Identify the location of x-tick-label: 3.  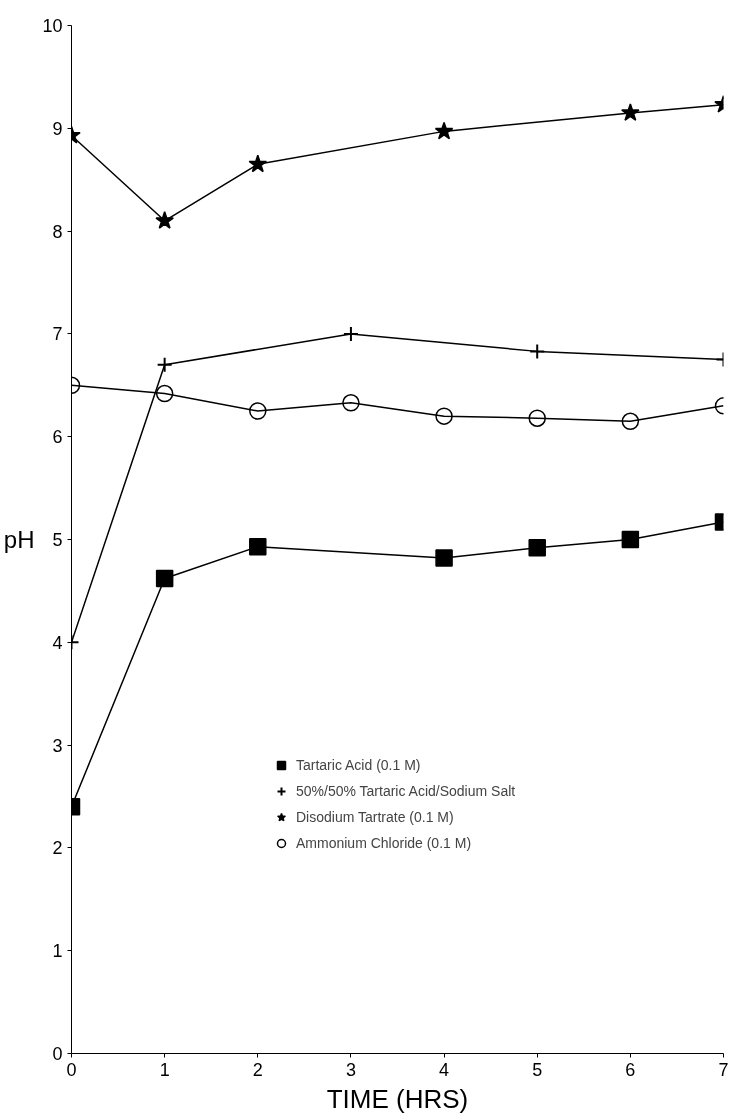
(350, 1069).